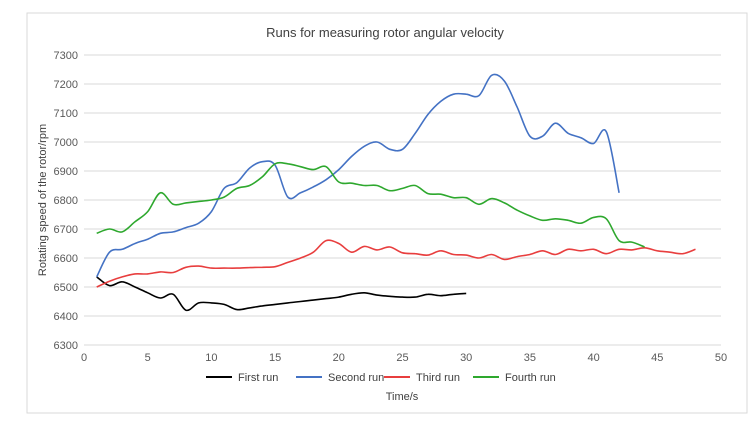  I want to click on y-tick-label: 7300, so click(66, 56).